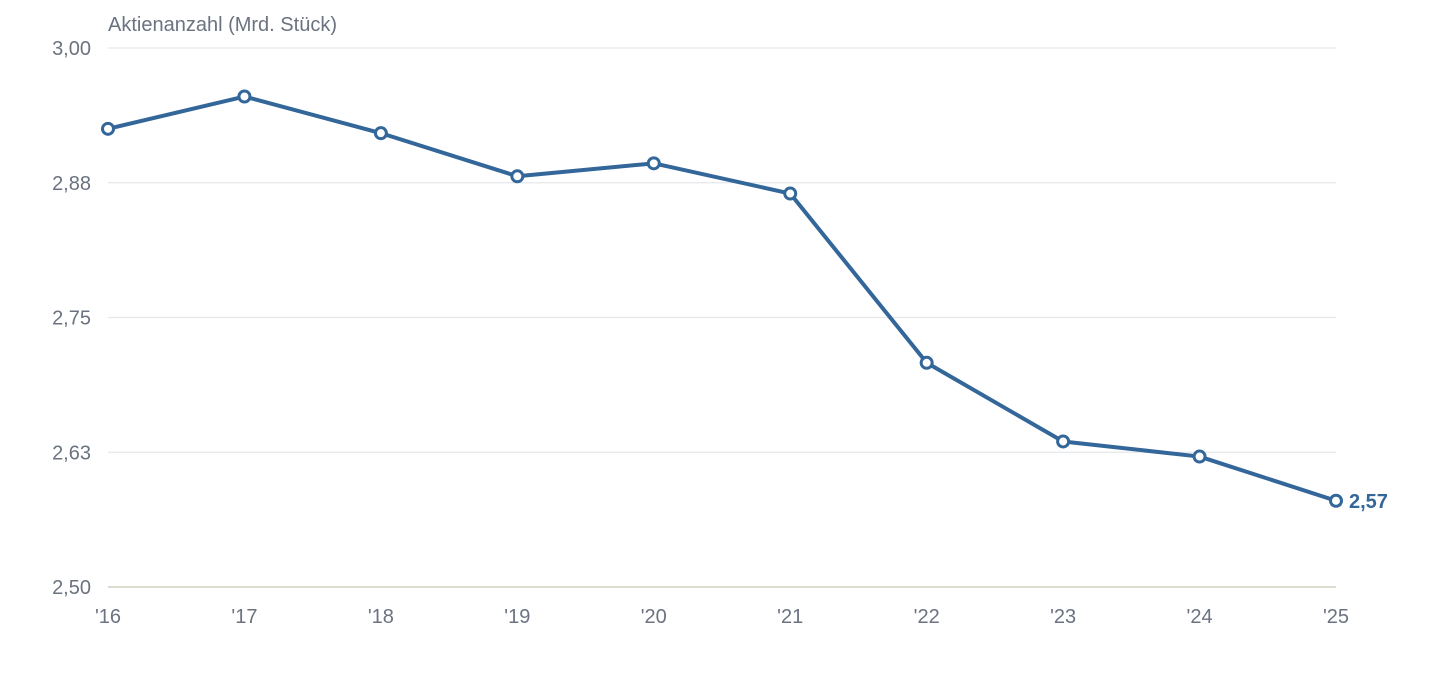  What do you see at coordinates (722, 617) in the screenshot?
I see `x-axis-ticks: '16 '17 '18 '19 '20 '21 '22 '23 '24 '25` at bounding box center [722, 617].